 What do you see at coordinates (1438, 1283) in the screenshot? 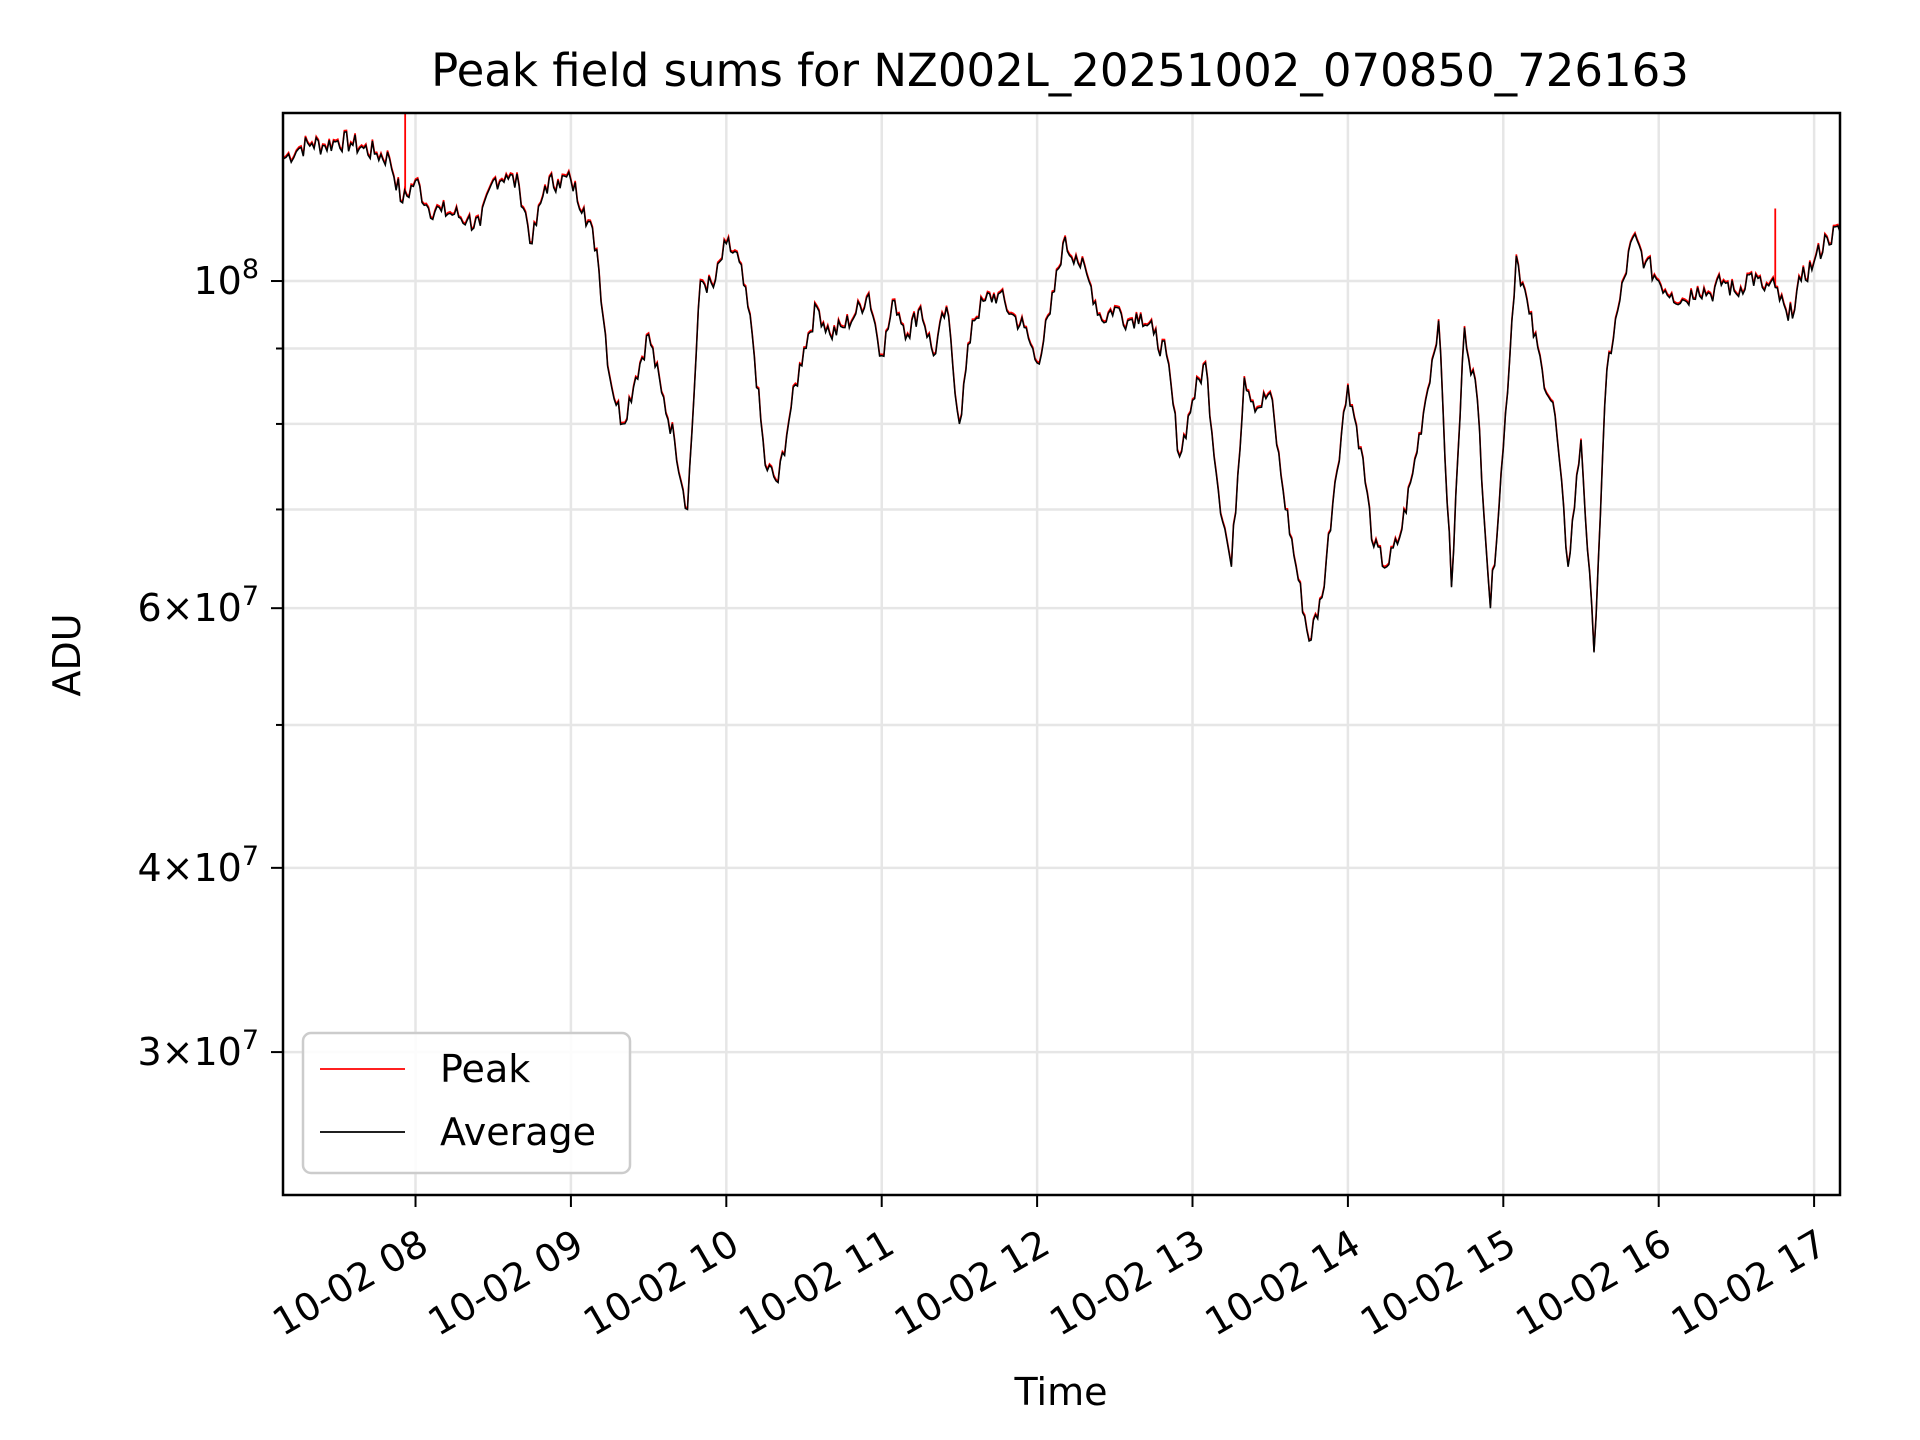
I see `x-tick-label: 10-02 15` at bounding box center [1438, 1283].